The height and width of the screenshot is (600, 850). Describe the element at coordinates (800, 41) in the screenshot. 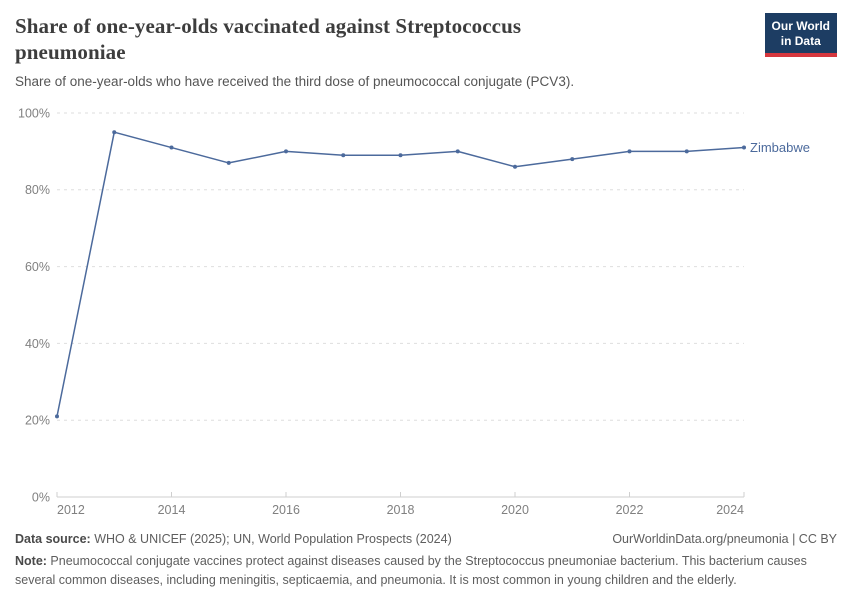

I see `owid-logo-line2: in Data` at that location.